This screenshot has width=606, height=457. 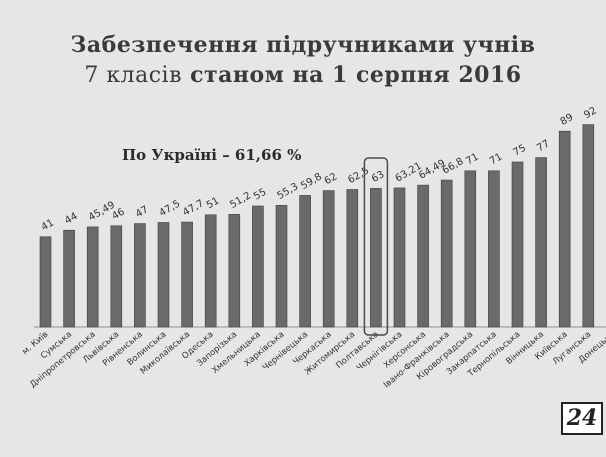 I want to click on data-label-11: 59,8, so click(x=311, y=181).